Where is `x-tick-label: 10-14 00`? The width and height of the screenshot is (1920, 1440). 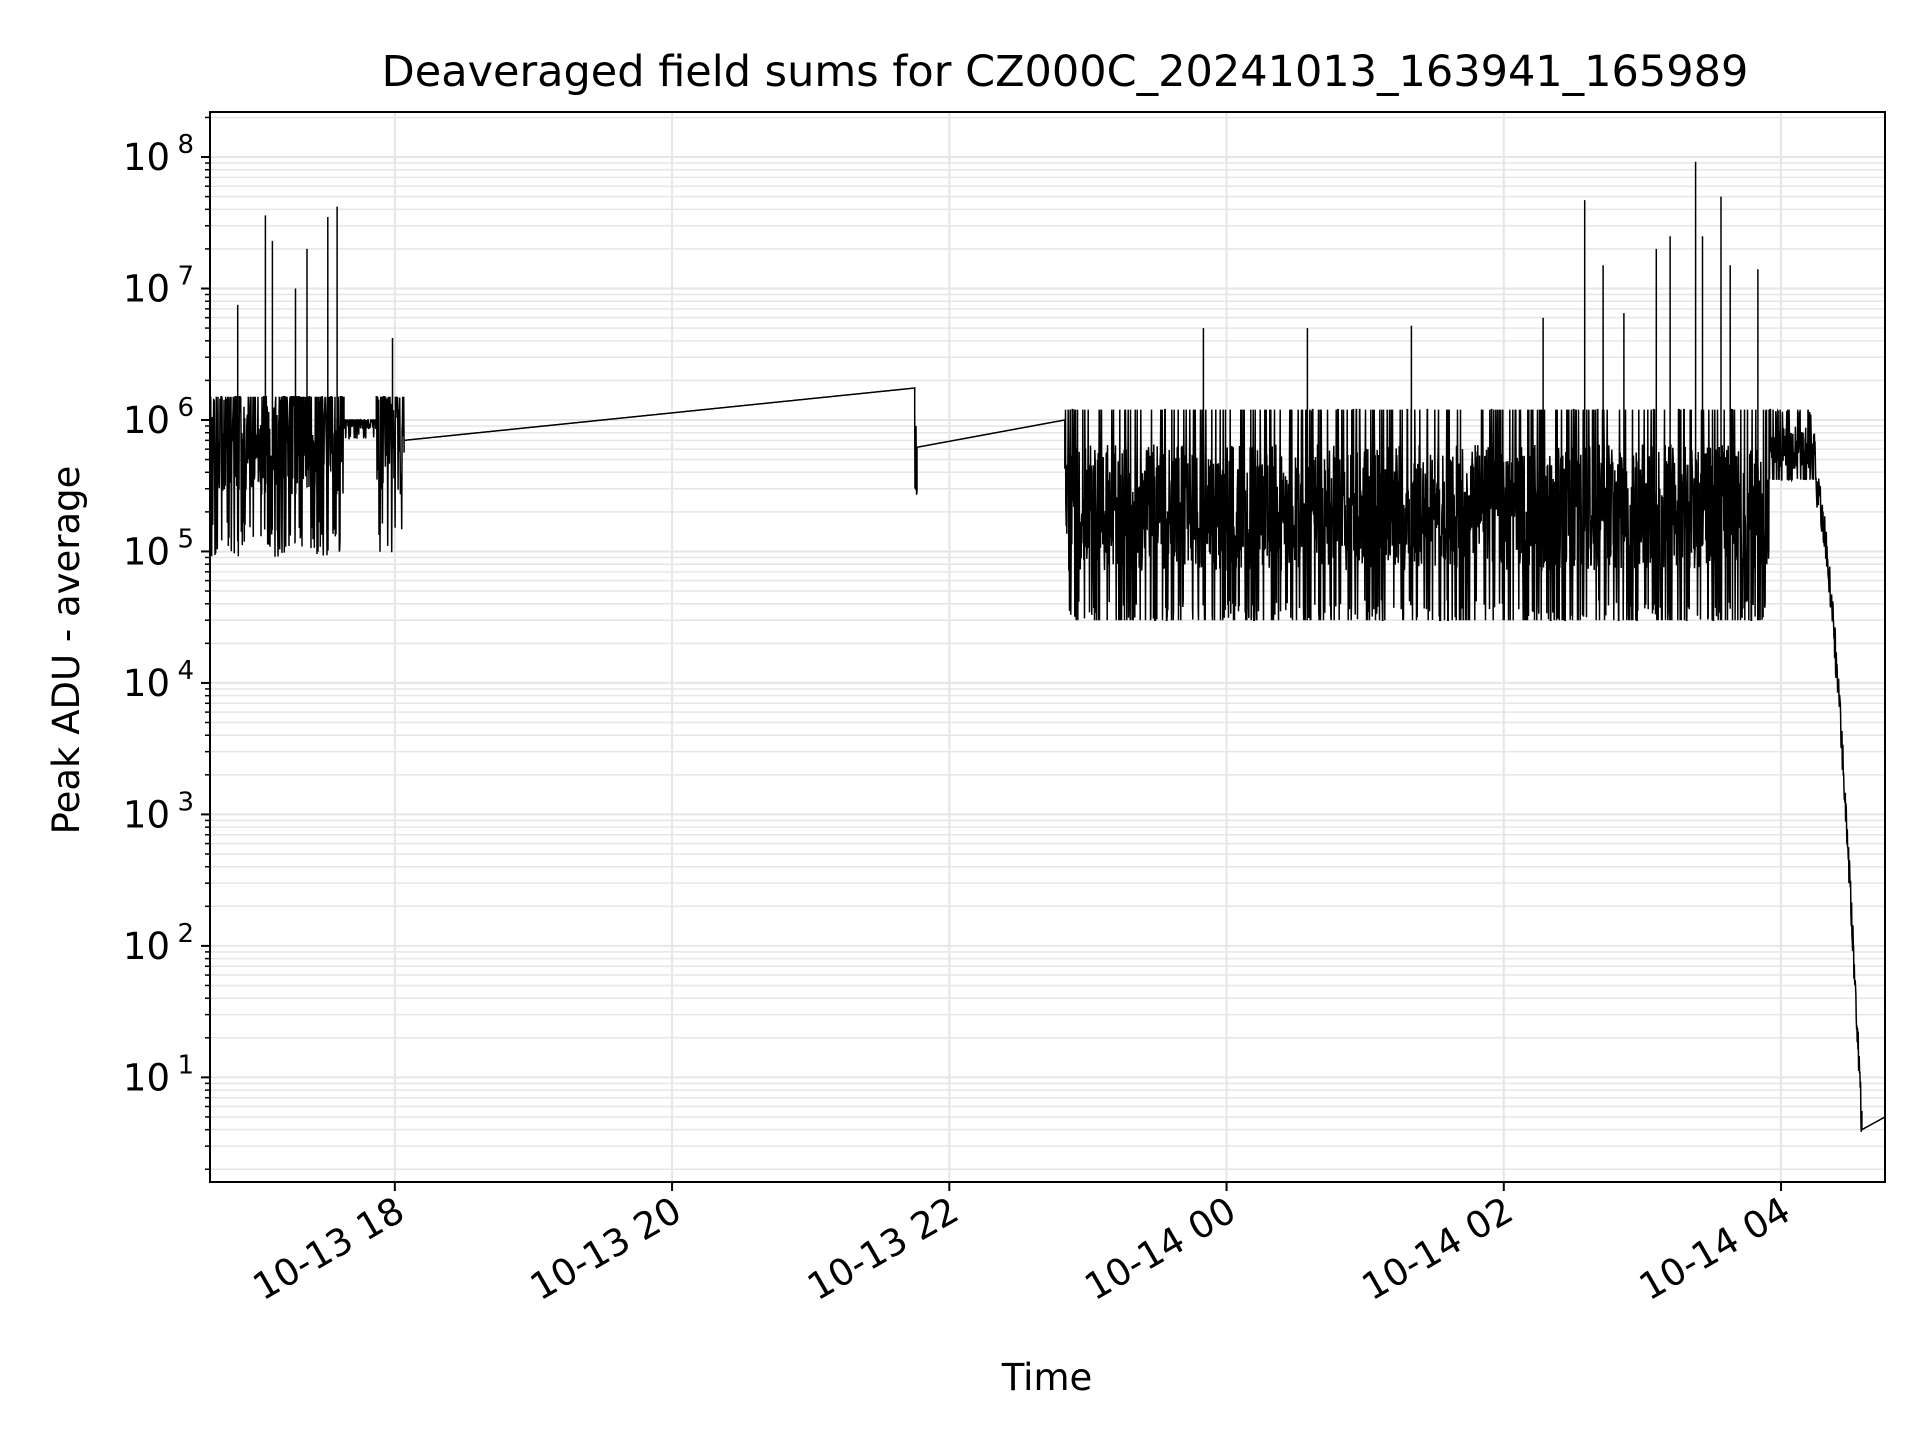 x-tick-label: 10-14 00 is located at coordinates (1160, 1249).